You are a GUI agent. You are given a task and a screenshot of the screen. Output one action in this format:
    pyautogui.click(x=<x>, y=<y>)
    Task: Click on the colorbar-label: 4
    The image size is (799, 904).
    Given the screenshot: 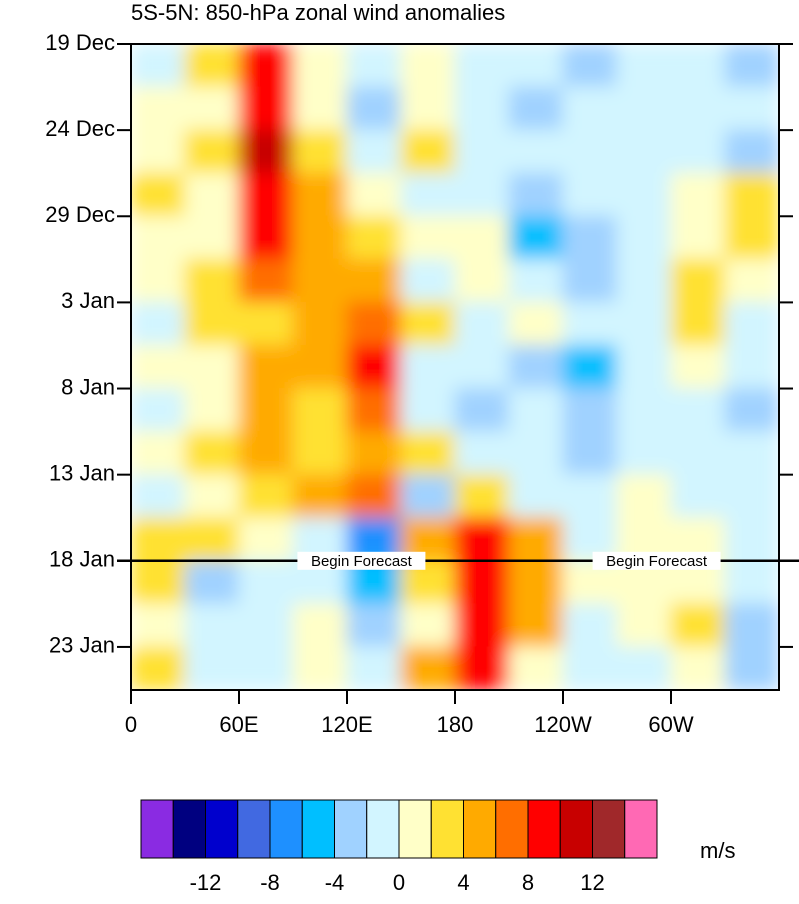 What is the action you would take?
    pyautogui.click(x=463, y=882)
    